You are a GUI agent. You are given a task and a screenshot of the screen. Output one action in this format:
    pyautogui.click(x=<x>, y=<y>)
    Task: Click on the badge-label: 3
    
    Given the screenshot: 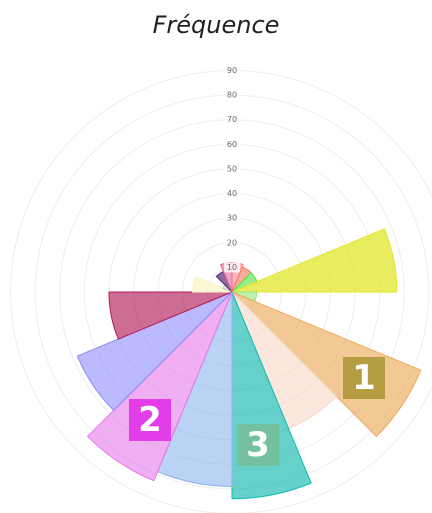 What is the action you would take?
    pyautogui.click(x=258, y=445)
    